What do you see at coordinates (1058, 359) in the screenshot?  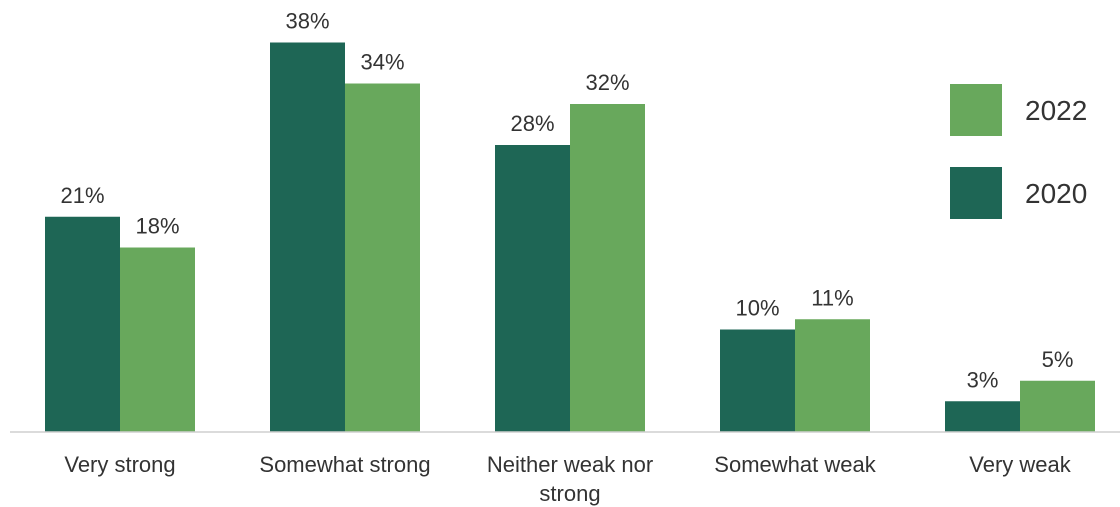 I see `value-label-2022-4: 5%` at bounding box center [1058, 359].